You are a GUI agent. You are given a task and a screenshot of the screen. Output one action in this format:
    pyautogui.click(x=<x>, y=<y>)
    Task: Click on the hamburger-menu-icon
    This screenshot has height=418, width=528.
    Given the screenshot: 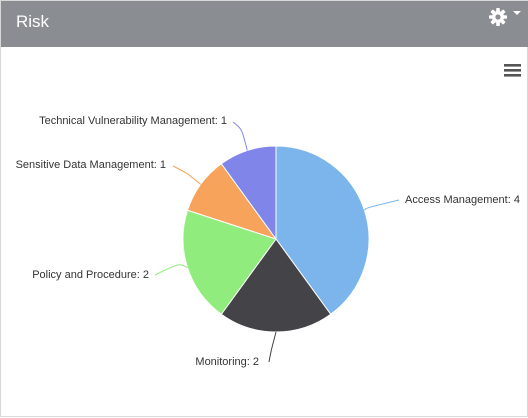 What is the action you would take?
    pyautogui.click(x=512, y=70)
    